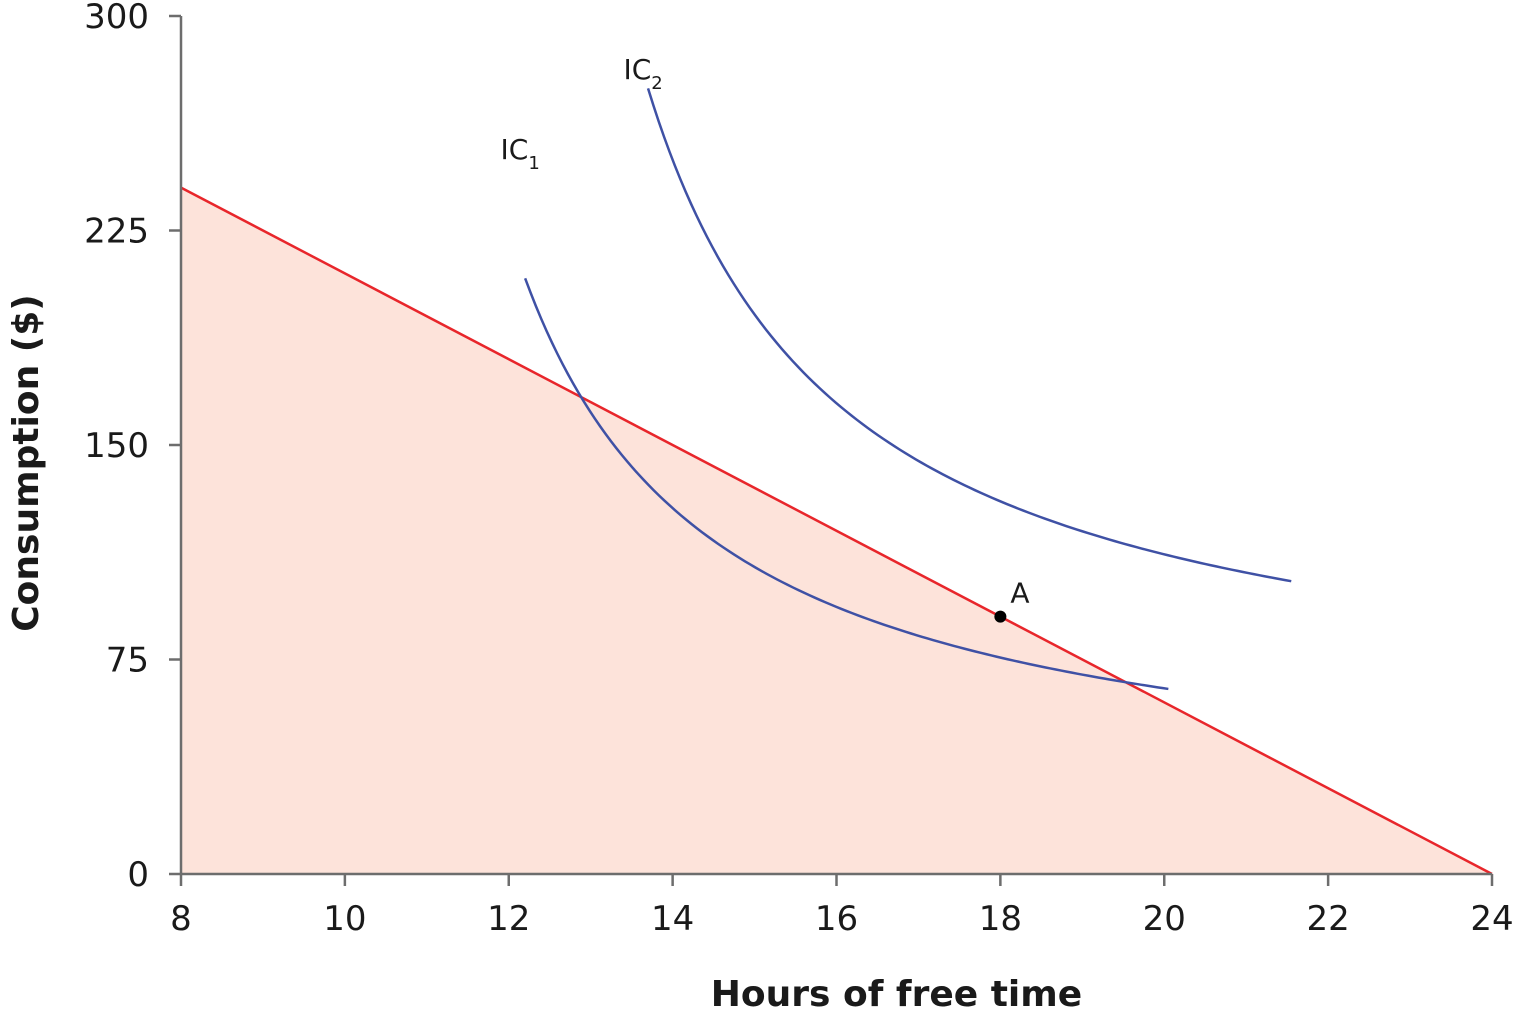 The width and height of the screenshot is (1514, 1016). What do you see at coordinates (1327, 919) in the screenshot?
I see `x-tick-label: 22` at bounding box center [1327, 919].